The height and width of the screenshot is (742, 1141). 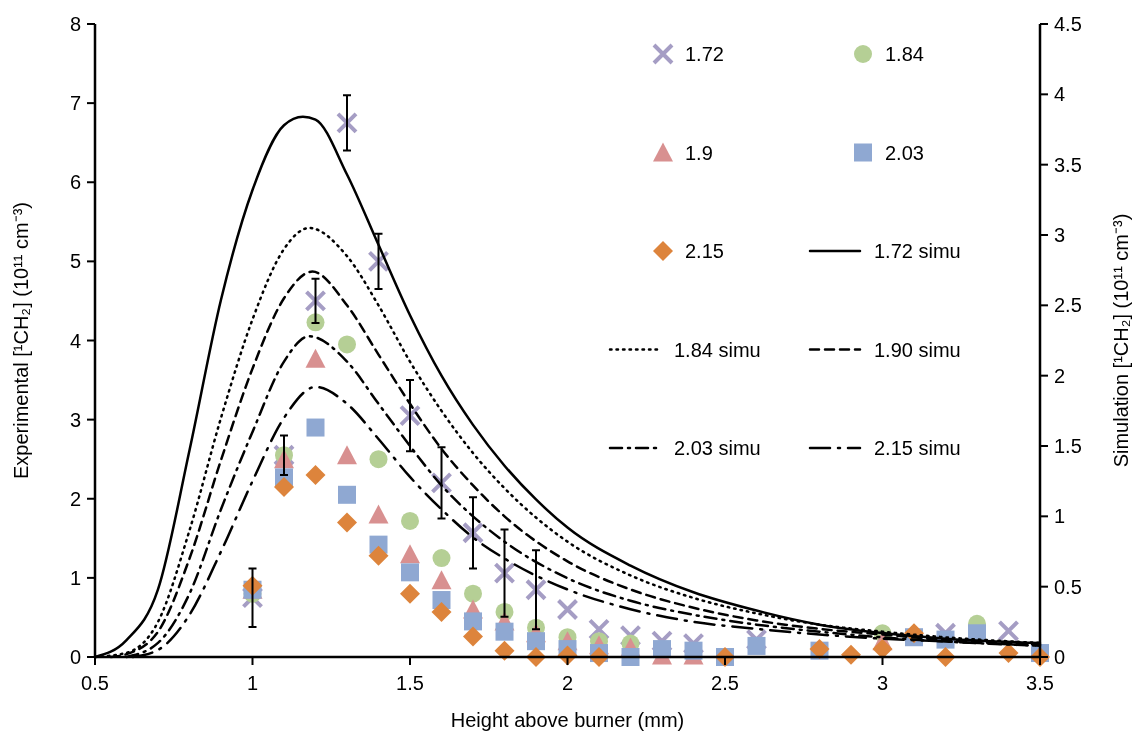 What do you see at coordinates (882, 683) in the screenshot?
I see `x-tick-label: 3` at bounding box center [882, 683].